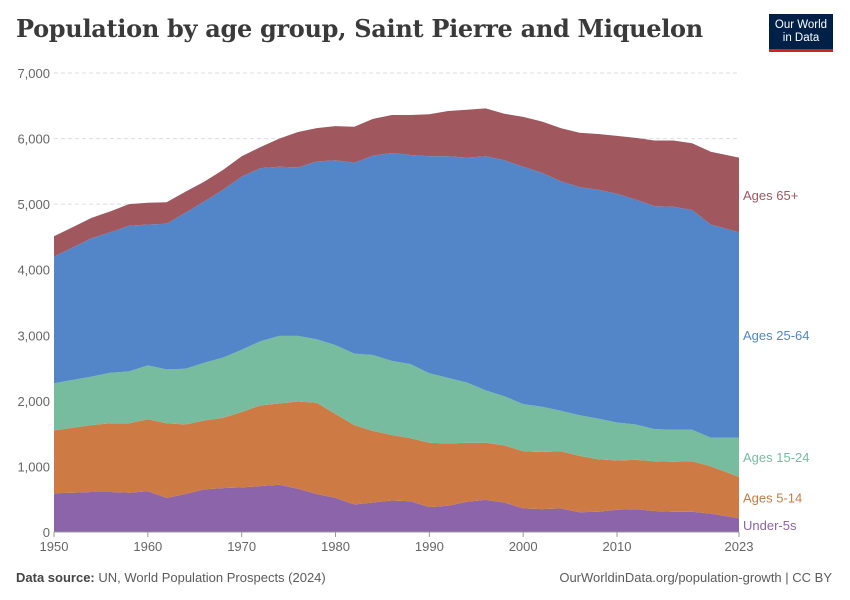 The image size is (850, 600). Describe the element at coordinates (33, 73) in the screenshot. I see `y-tick-label: 7,000` at that location.